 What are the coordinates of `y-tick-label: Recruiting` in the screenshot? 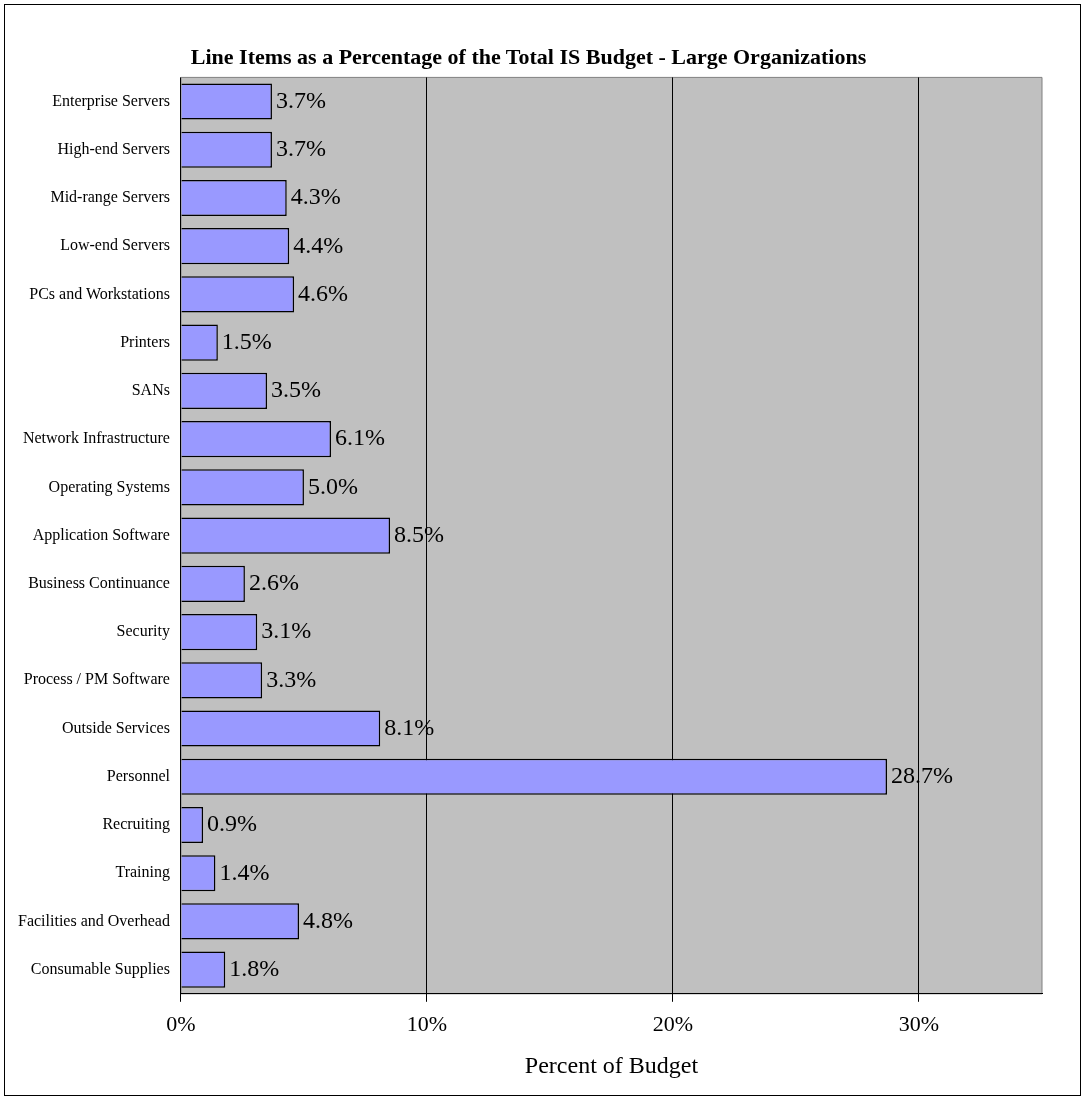 It's located at (136, 824).